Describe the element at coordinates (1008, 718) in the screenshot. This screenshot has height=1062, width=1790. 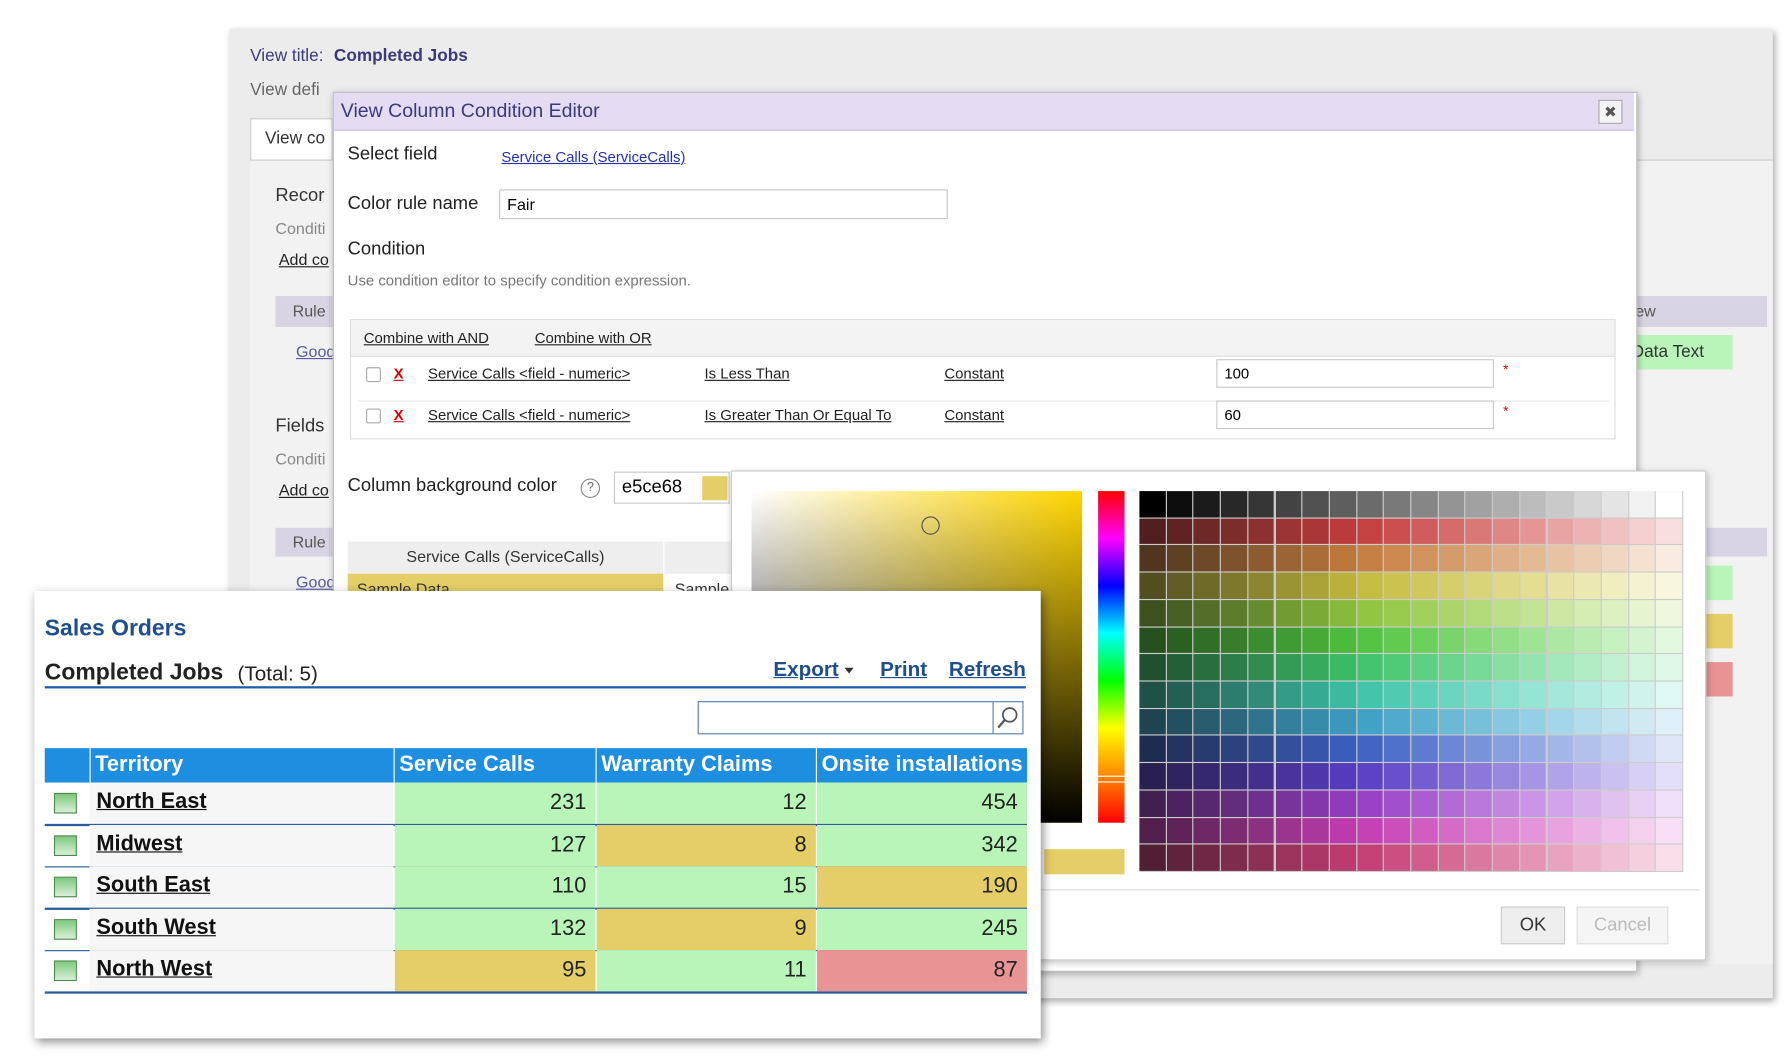
I see `search-button` at that location.